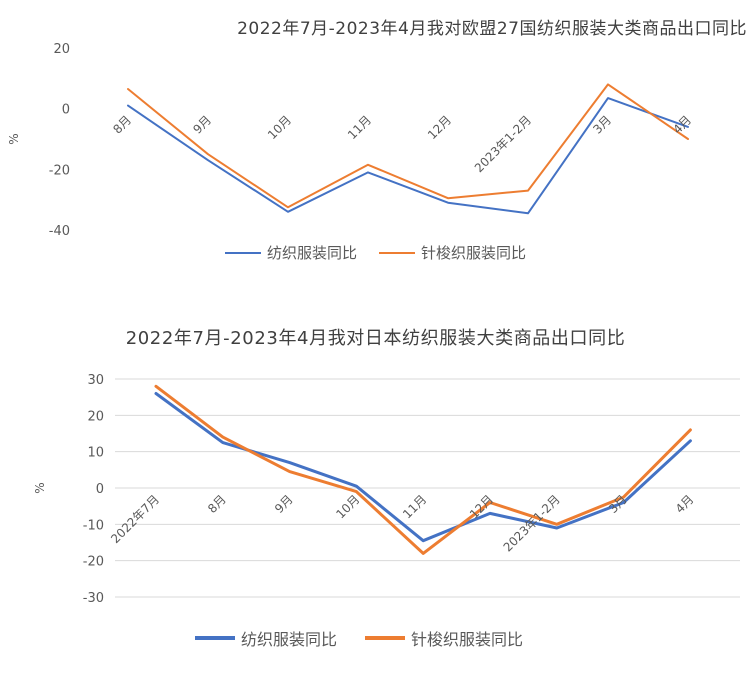  I want to click on y-tick-label: 10, so click(95, 453).